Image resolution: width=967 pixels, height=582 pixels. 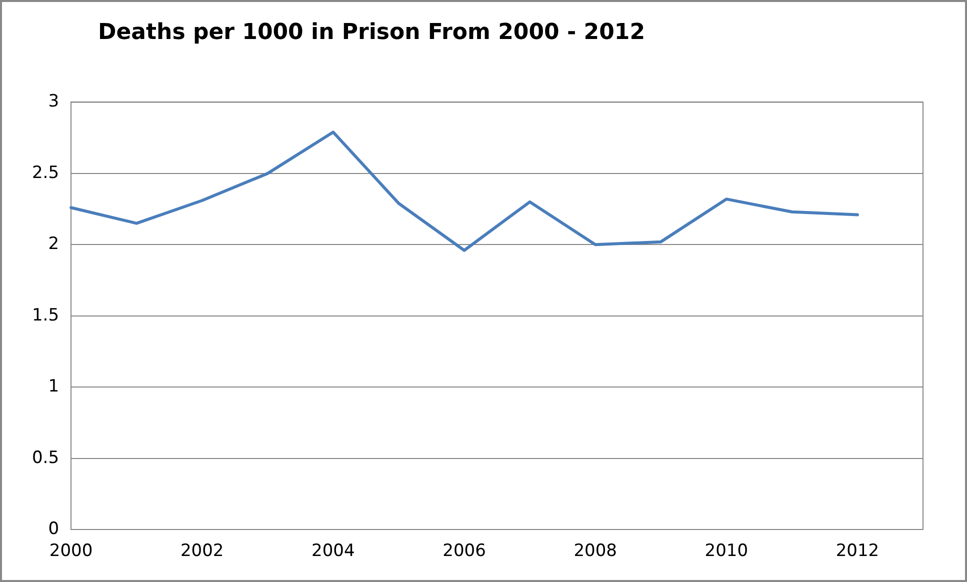 I want to click on x-tick-label: 2010, so click(x=726, y=551).